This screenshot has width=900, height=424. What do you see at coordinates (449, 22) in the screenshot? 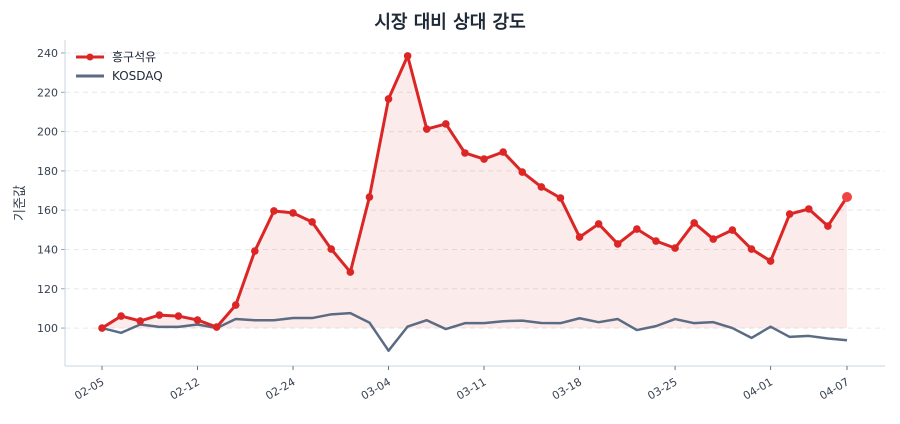
I see `chart-title: 시장 대비 상대 강도` at bounding box center [449, 22].